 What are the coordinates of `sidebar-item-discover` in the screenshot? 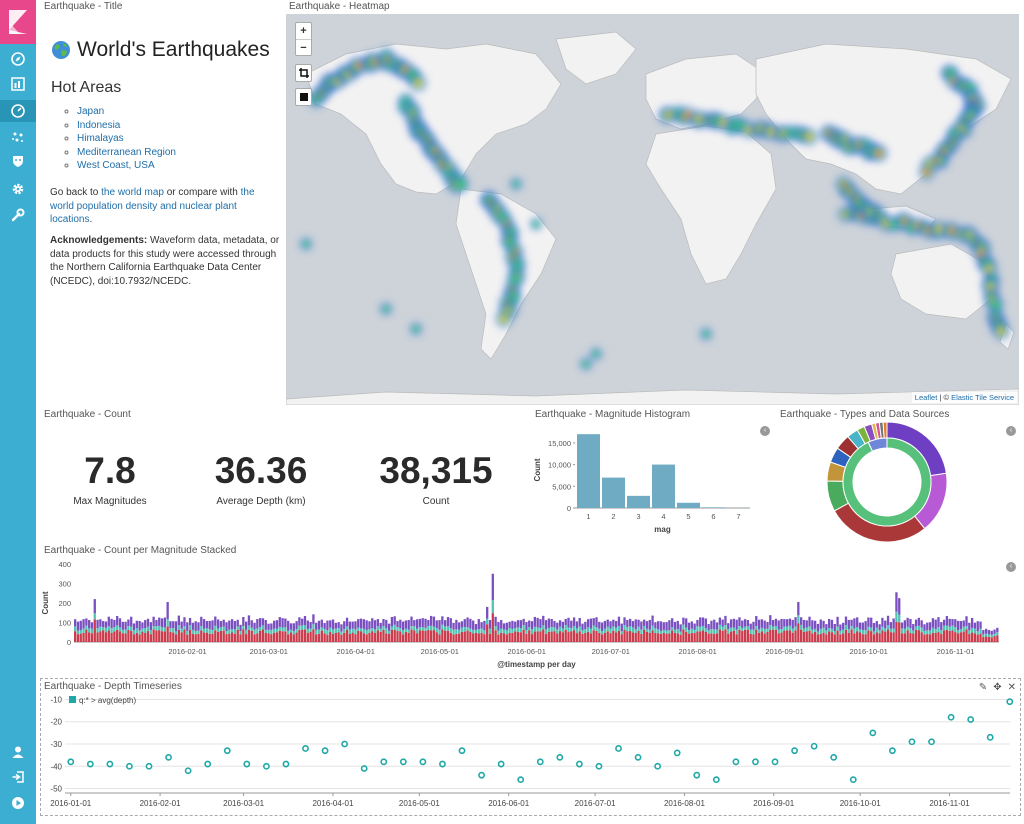 It's located at (18, 59).